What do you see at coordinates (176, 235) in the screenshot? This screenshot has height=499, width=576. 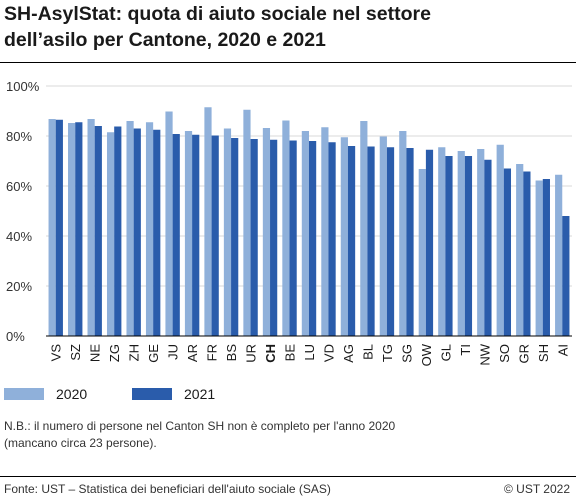 I see `bar-2021-JU` at bounding box center [176, 235].